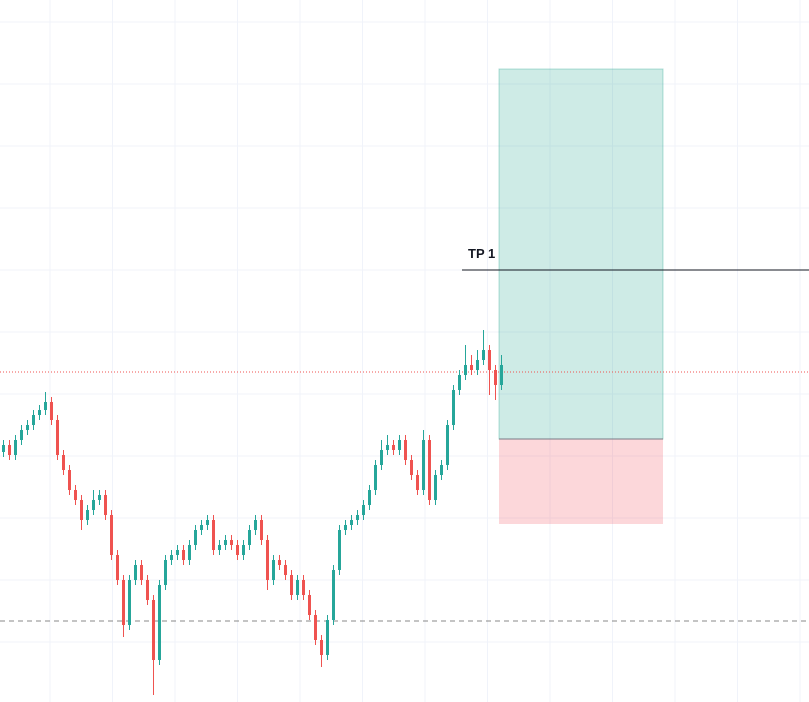  I want to click on tp-label: TP 1, so click(481, 253).